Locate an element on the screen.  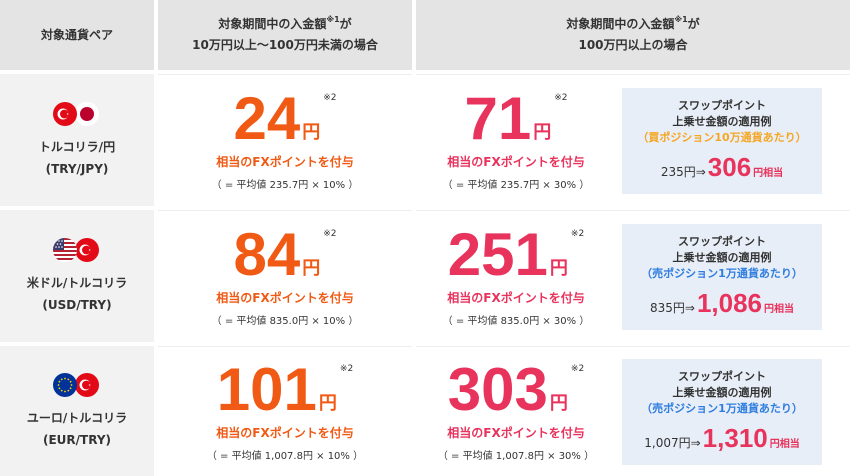
point-value: 101 is located at coordinates (266, 389).